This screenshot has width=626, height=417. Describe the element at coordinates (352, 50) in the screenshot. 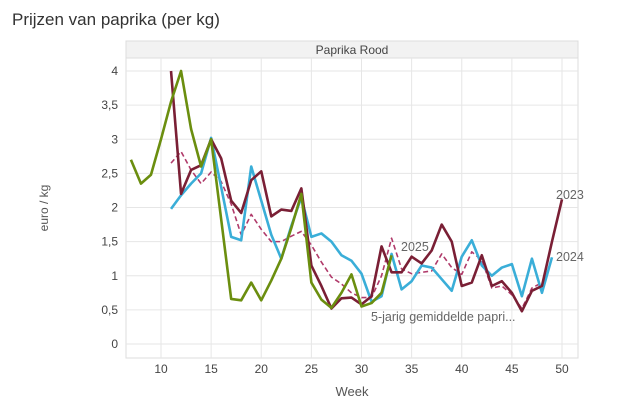

I see `facet-label: Paprika Rood` at that location.